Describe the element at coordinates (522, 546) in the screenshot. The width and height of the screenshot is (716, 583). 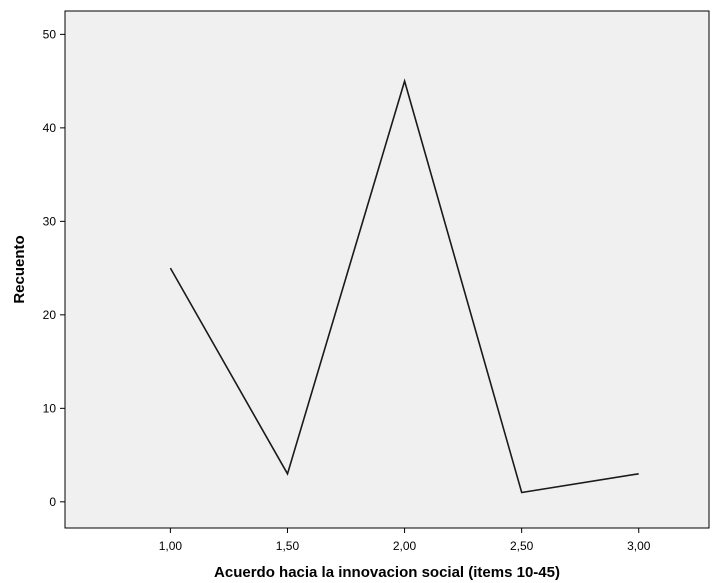
I see `x-tick-label: 2,50` at that location.